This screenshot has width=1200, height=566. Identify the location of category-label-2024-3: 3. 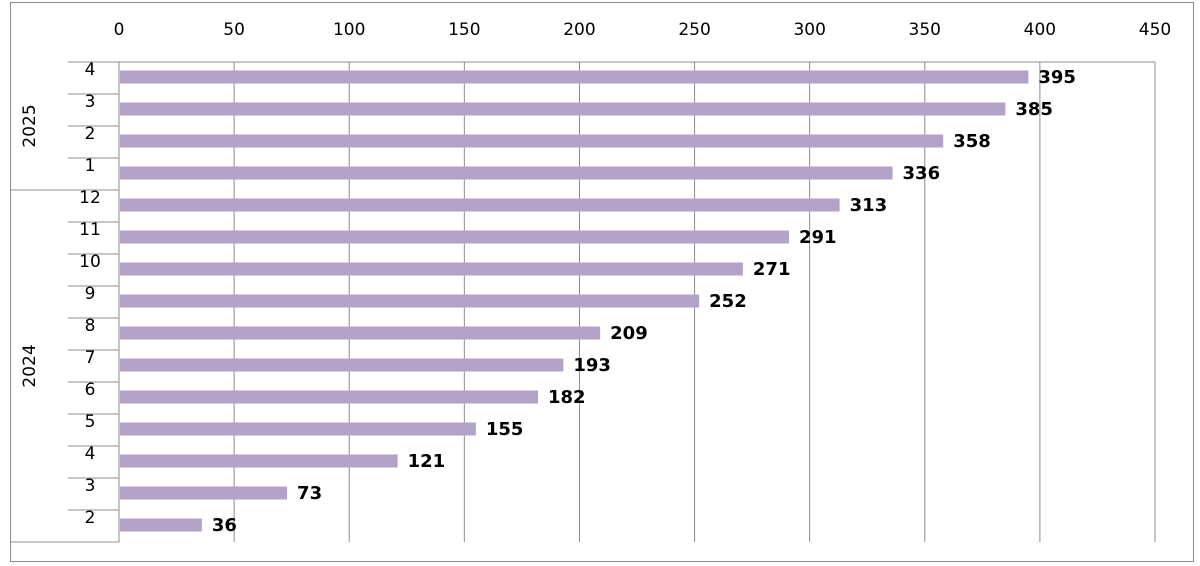
(90, 486).